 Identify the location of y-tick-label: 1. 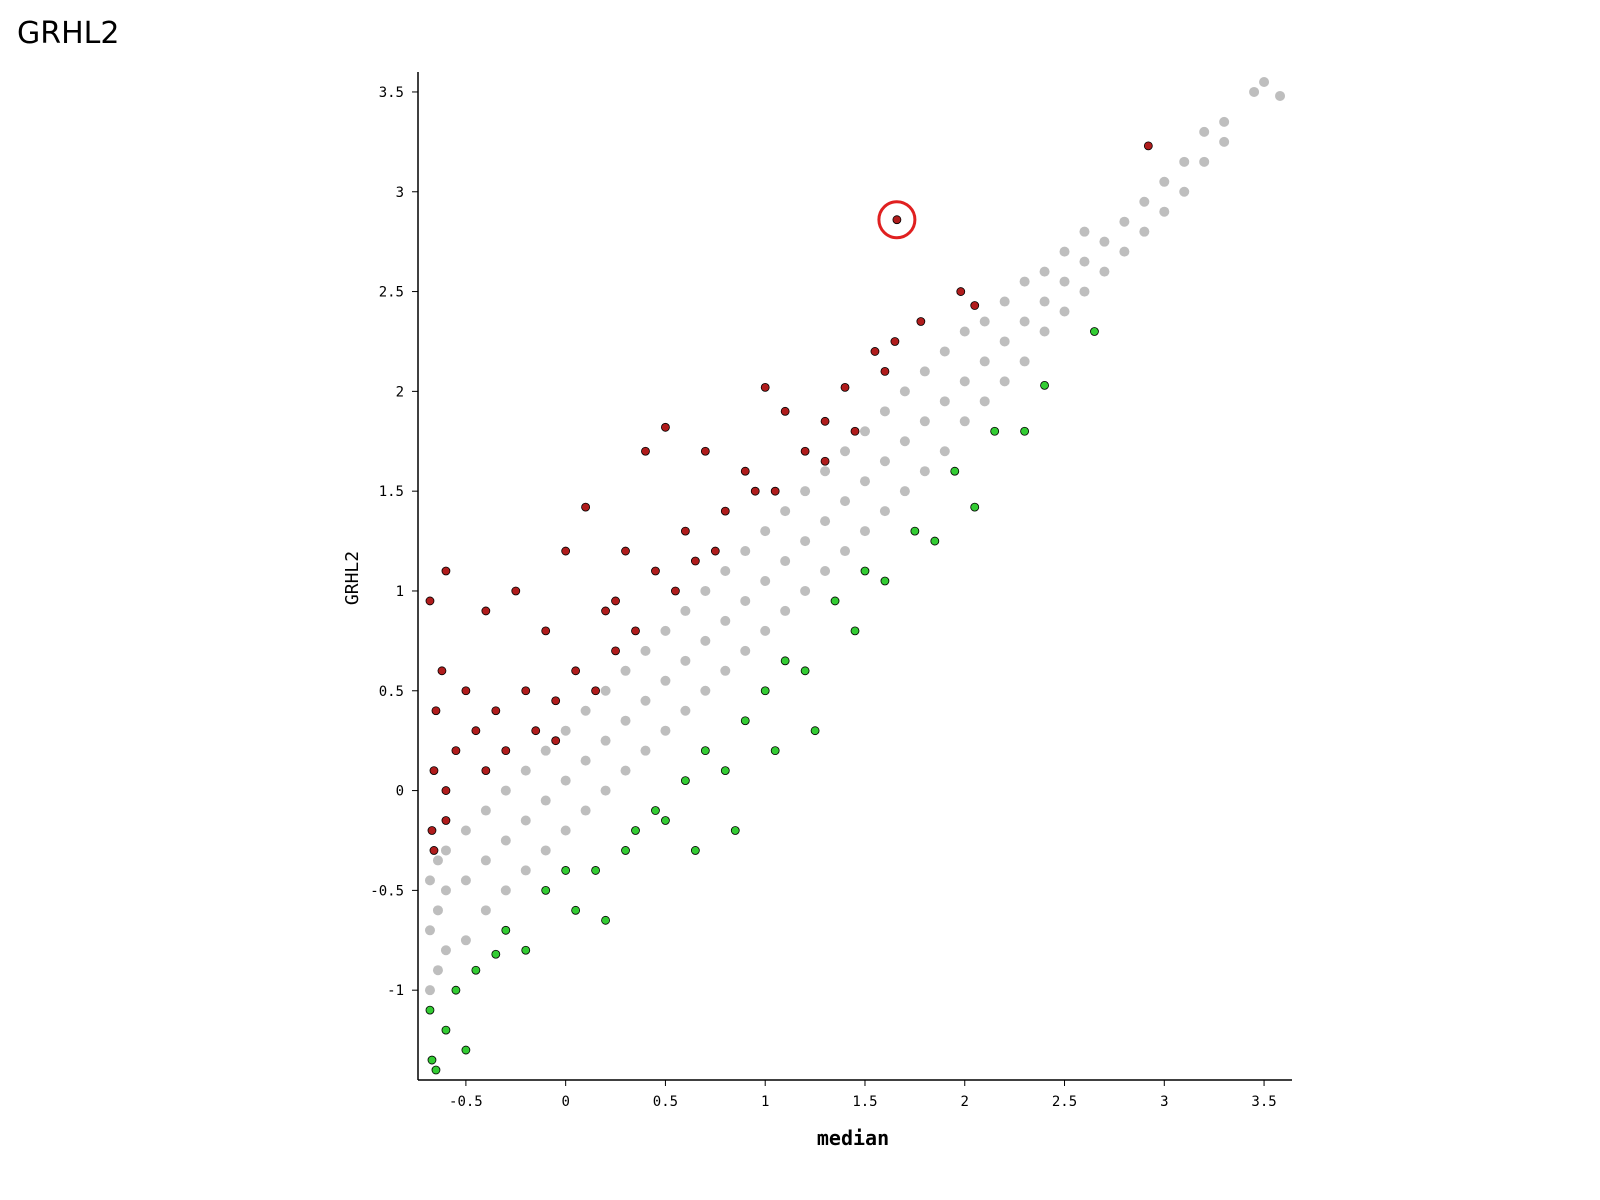
(400, 592).